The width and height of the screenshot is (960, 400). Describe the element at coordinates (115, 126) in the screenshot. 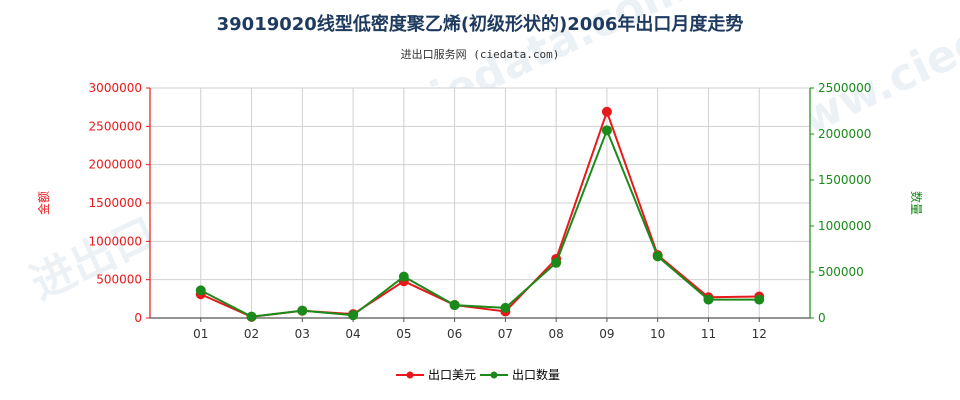

I see `left-tick-label: 2500000` at that location.